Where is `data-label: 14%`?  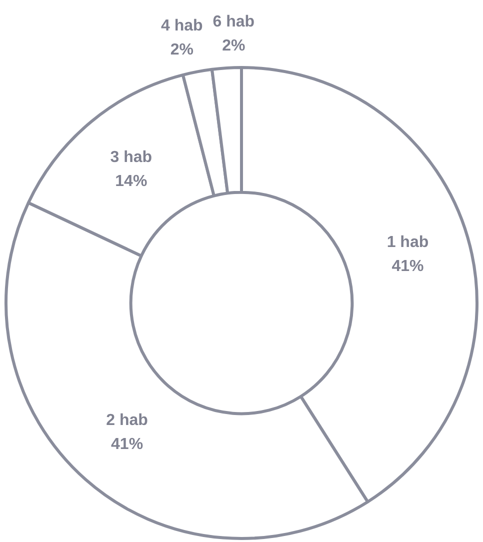 data-label: 14% is located at coordinates (131, 181).